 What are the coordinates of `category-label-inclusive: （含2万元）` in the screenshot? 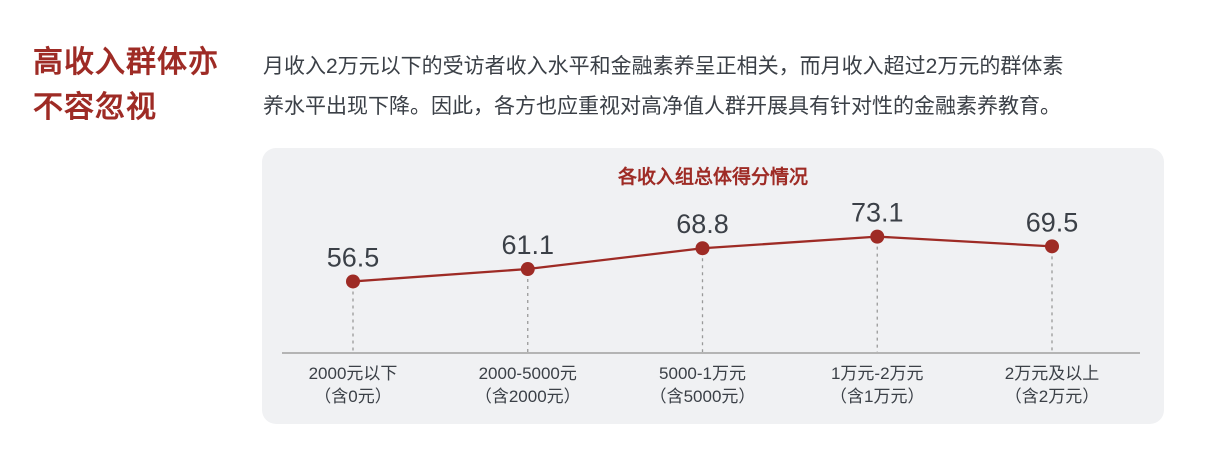 It's located at (1052, 396).